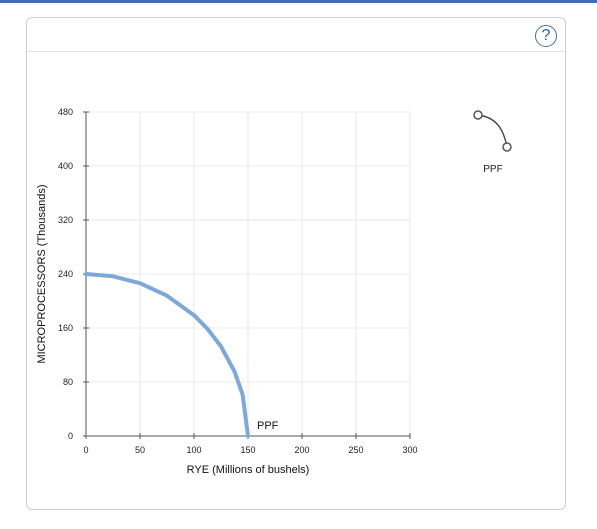 Image resolution: width=597 pixels, height=529 pixels. What do you see at coordinates (478, 115) in the screenshot?
I see `curve-tool-start-handle` at bounding box center [478, 115].